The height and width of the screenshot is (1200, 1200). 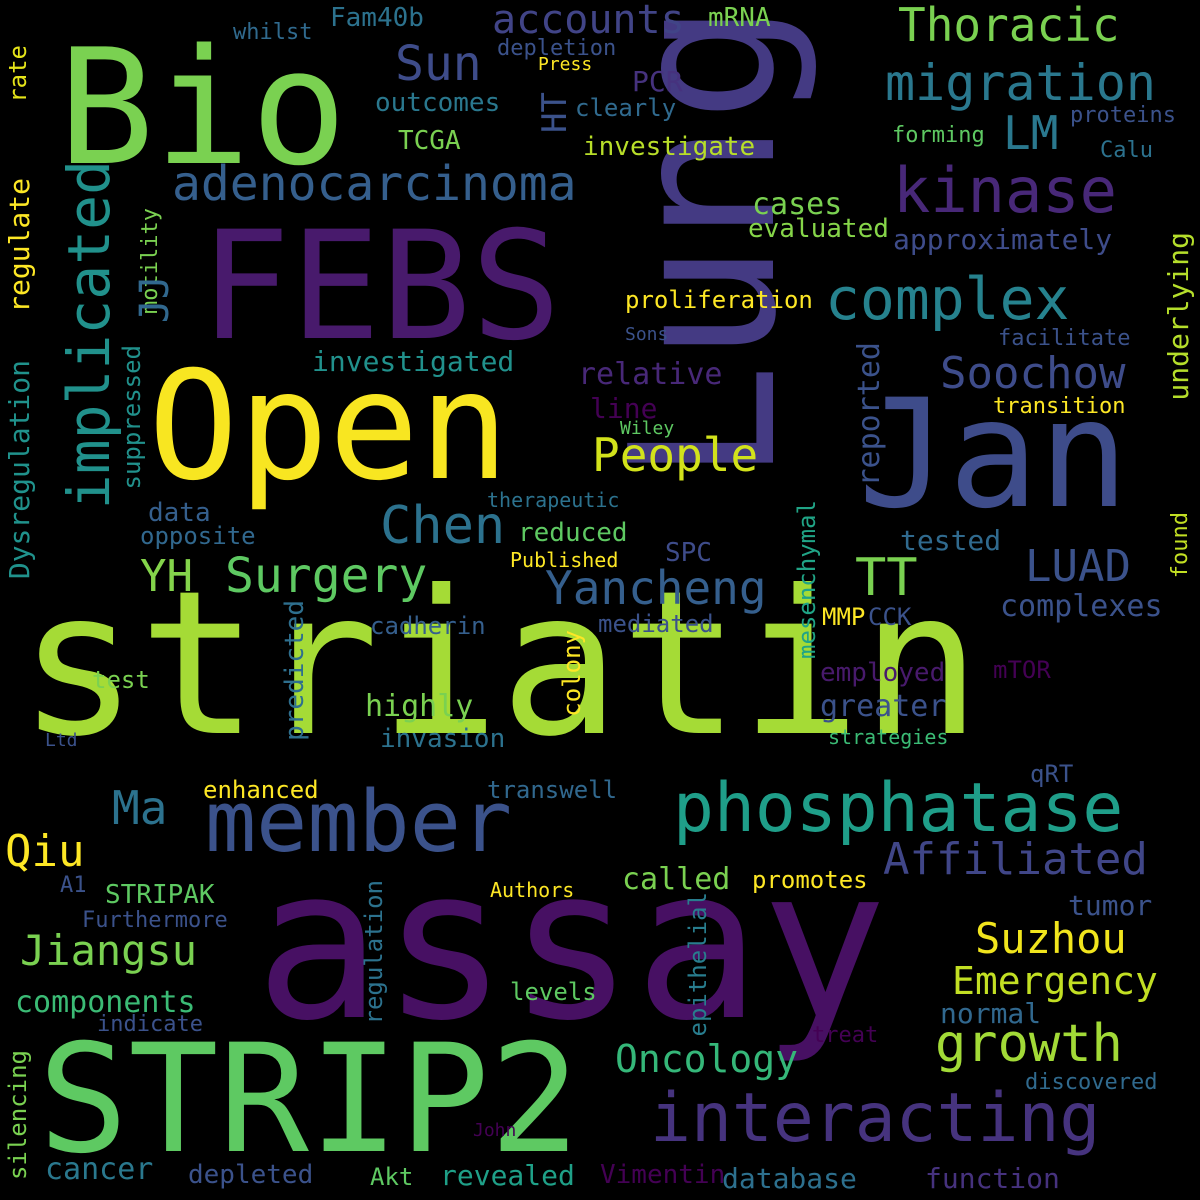 I want to click on word-press: Press, so click(x=565, y=64).